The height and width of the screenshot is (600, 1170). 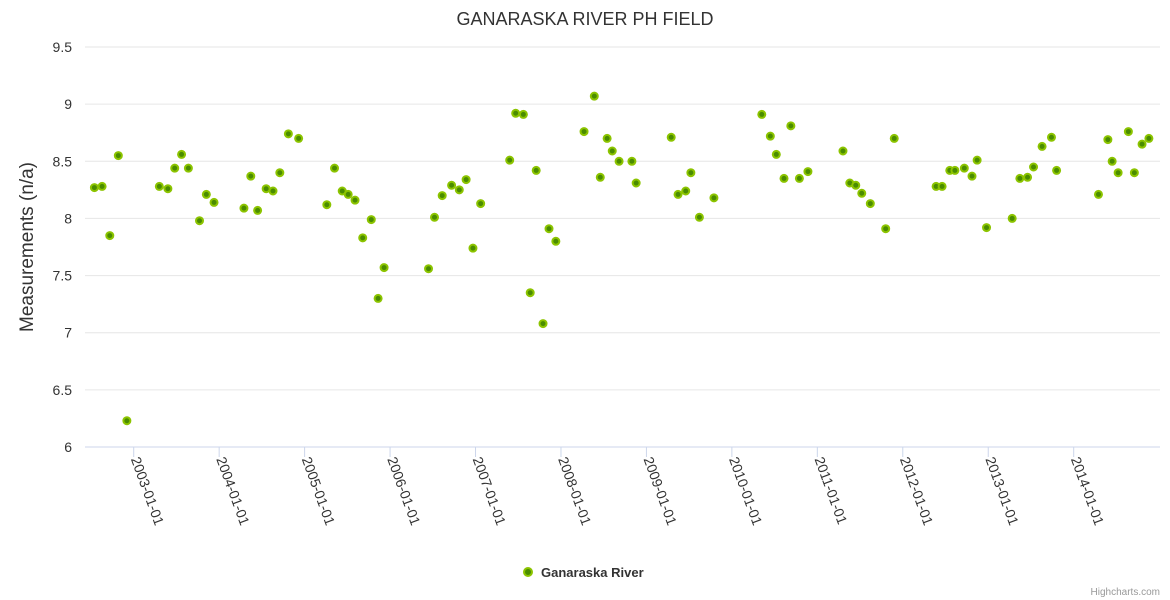 I want to click on x-tick-label: 2004-01-01, so click(x=233, y=491).